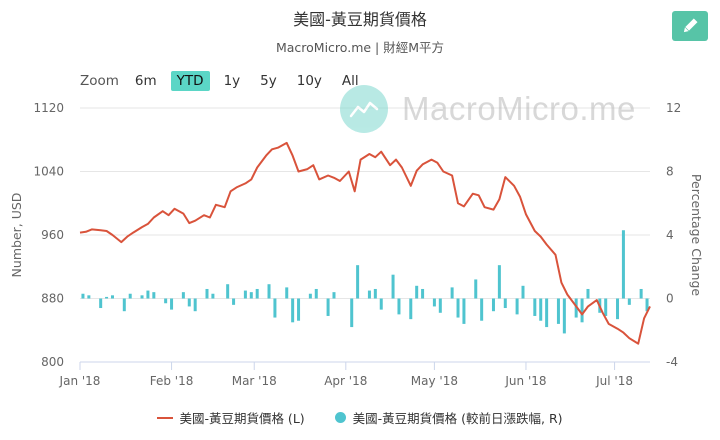 The width and height of the screenshot is (720, 440). I want to click on legend-item-price: 美國-黃豆期貨價格 (L), so click(231, 417).